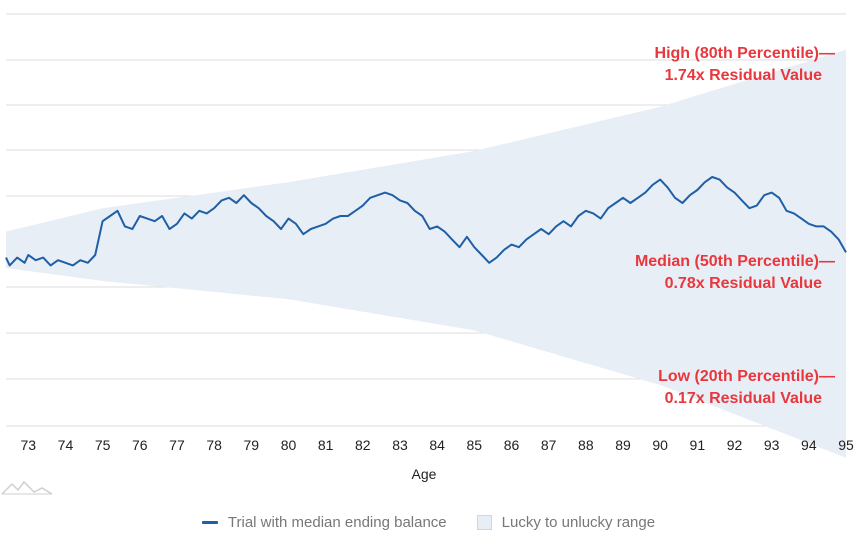 The width and height of the screenshot is (857, 537). Describe the element at coordinates (744, 283) in the screenshot. I see `median-percentile-annotation-line2: 0.78x Residual Value` at that location.